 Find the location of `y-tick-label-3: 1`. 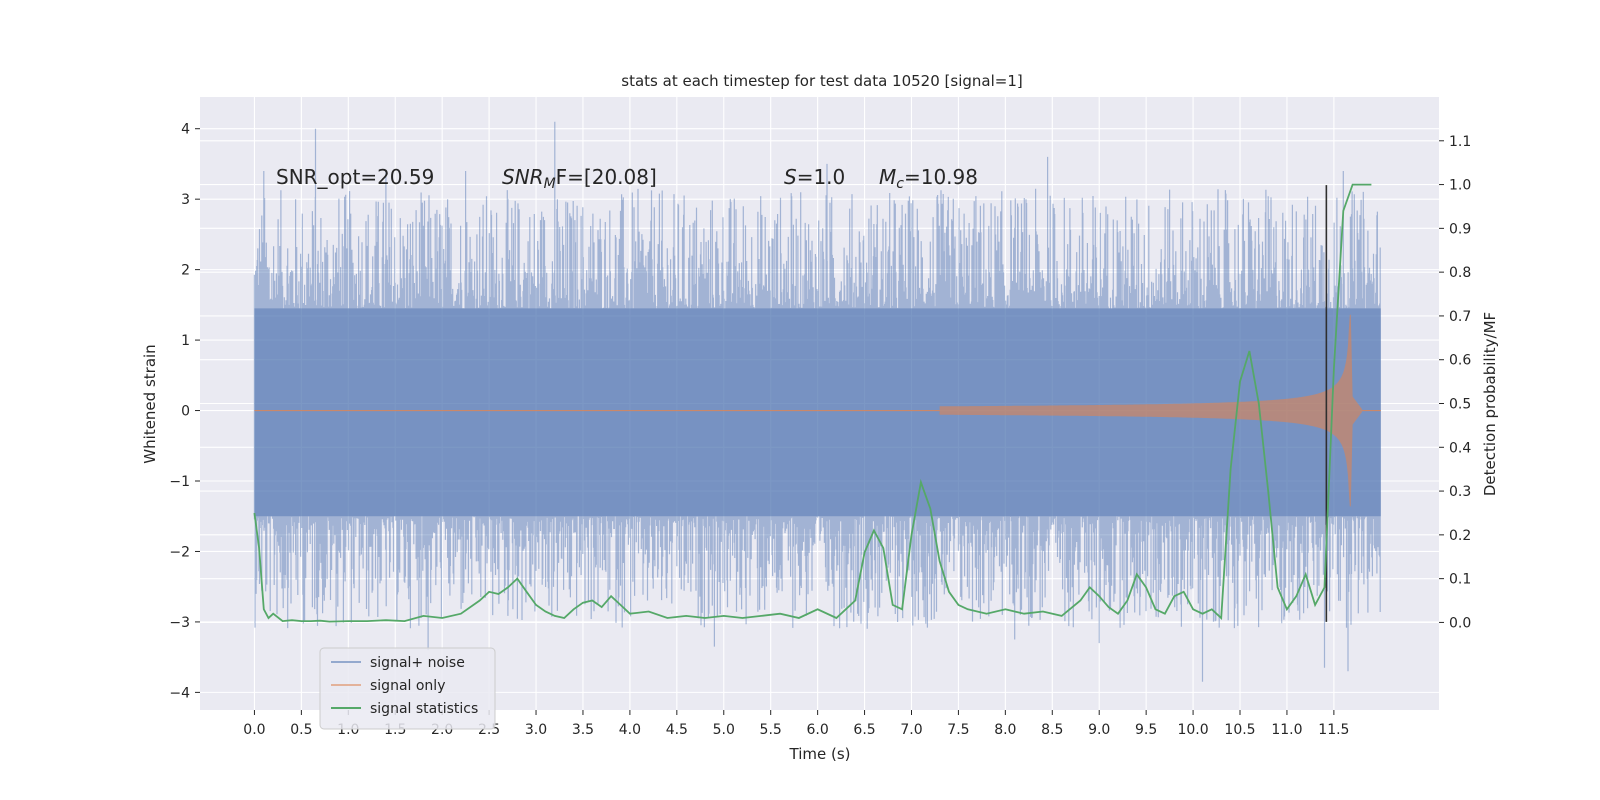

y-tick-label-3: 1 is located at coordinates (185, 341).